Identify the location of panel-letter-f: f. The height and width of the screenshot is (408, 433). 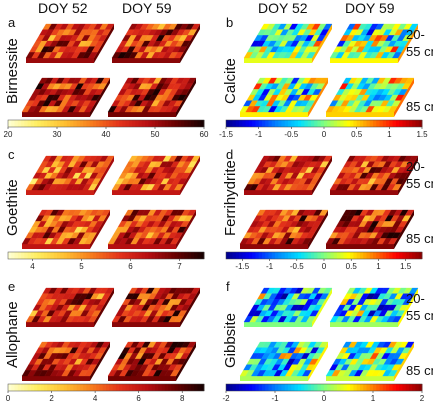
(228, 286).